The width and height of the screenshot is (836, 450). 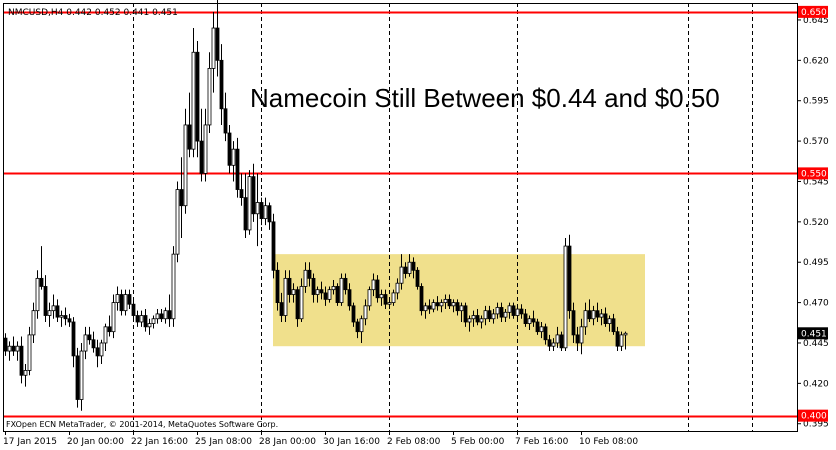 I want to click on x-tick-label: 25 Jan 08:00, so click(x=223, y=442).